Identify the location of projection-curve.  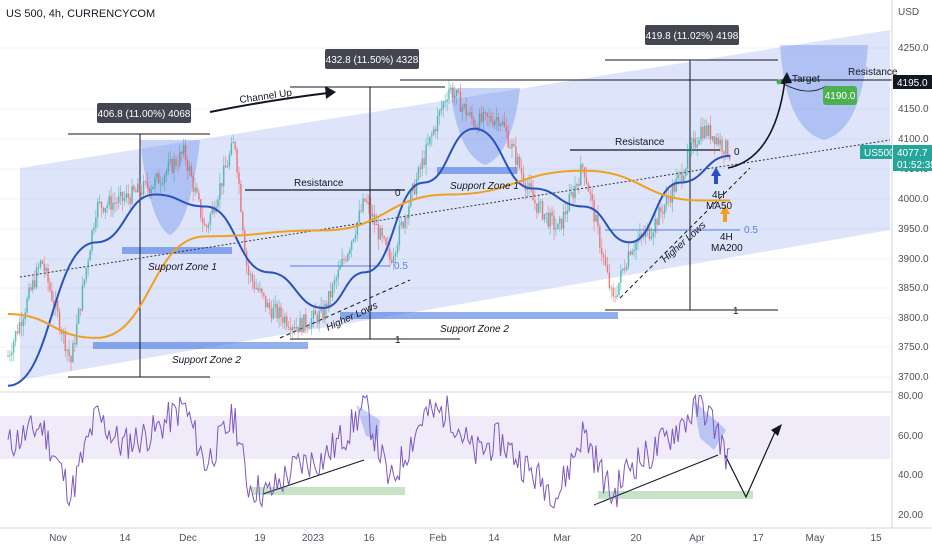
(756, 124).